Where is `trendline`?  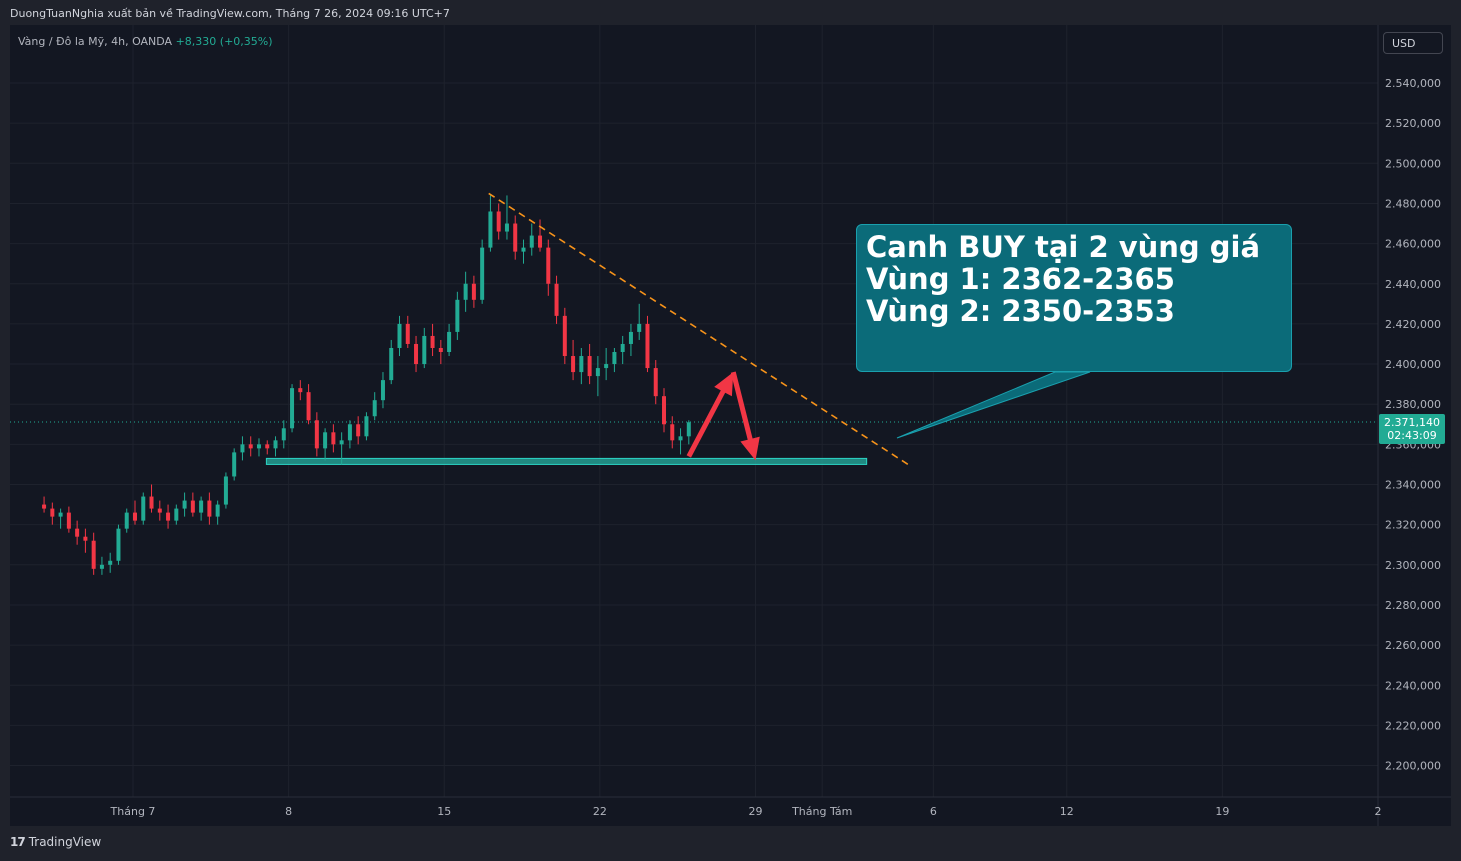 trendline is located at coordinates (700, 330).